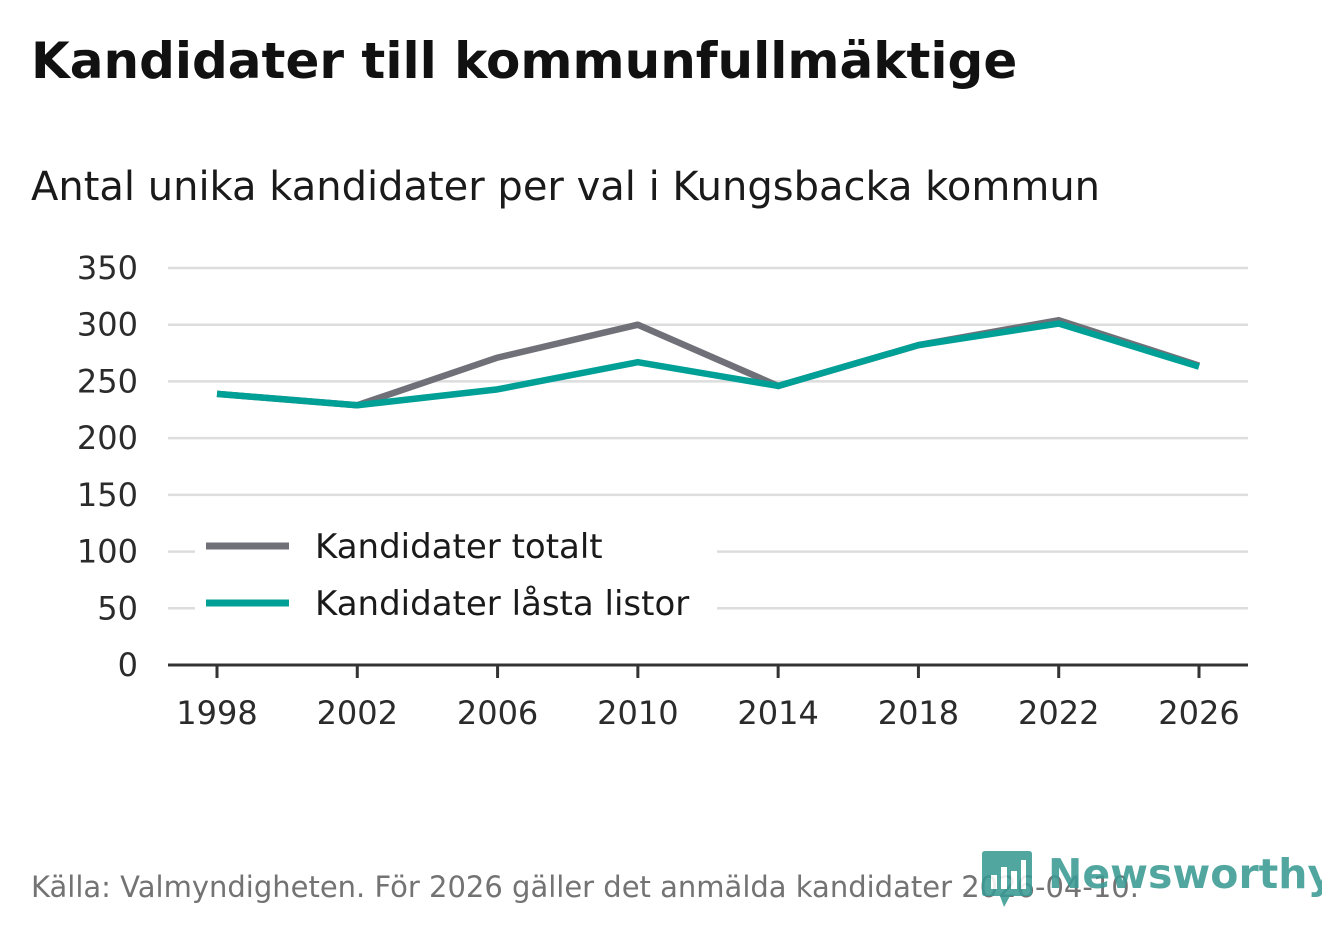 The image size is (1322, 939). What do you see at coordinates (1007, 879) in the screenshot?
I see `bar-chart-speech-icon` at bounding box center [1007, 879].